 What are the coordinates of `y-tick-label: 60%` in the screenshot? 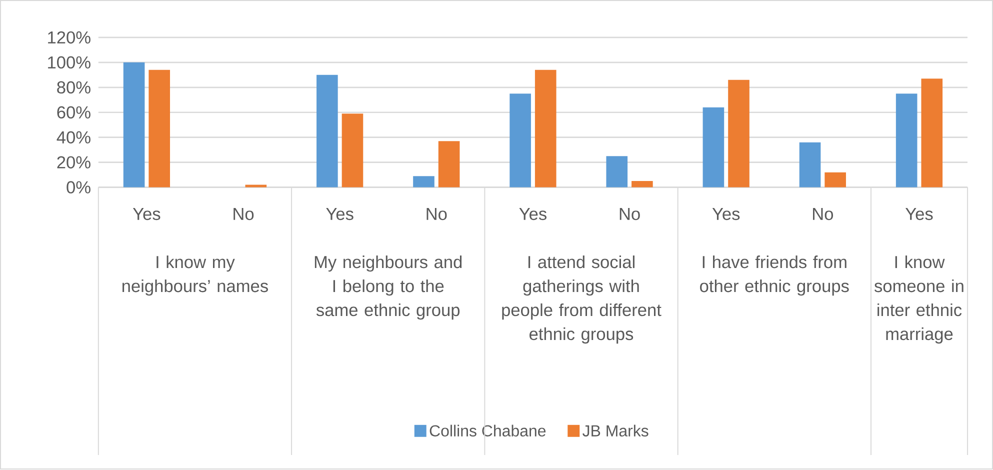 It's located at (73, 112).